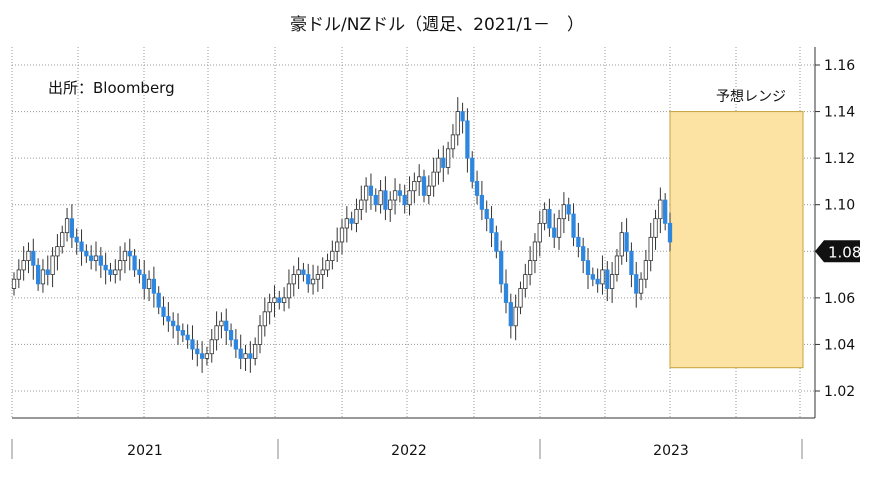 The image size is (874, 480). I want to click on source-label: 出所：Bloomberg, so click(111, 88).